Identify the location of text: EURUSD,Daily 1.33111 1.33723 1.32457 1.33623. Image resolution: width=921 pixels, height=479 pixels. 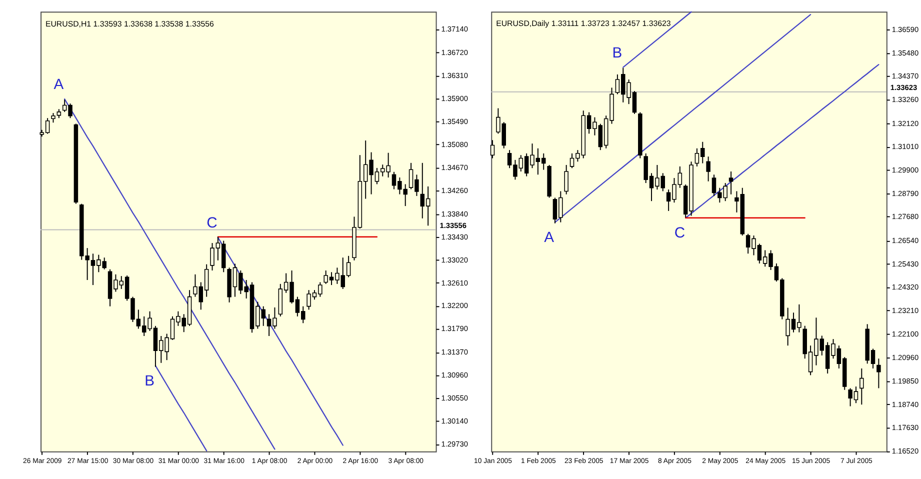
(584, 23).